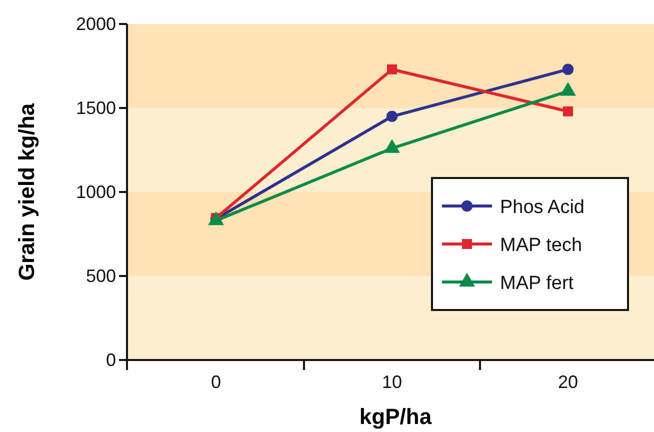  Describe the element at coordinates (96, 192) in the screenshot. I see `y-tick-label: 1000` at that location.